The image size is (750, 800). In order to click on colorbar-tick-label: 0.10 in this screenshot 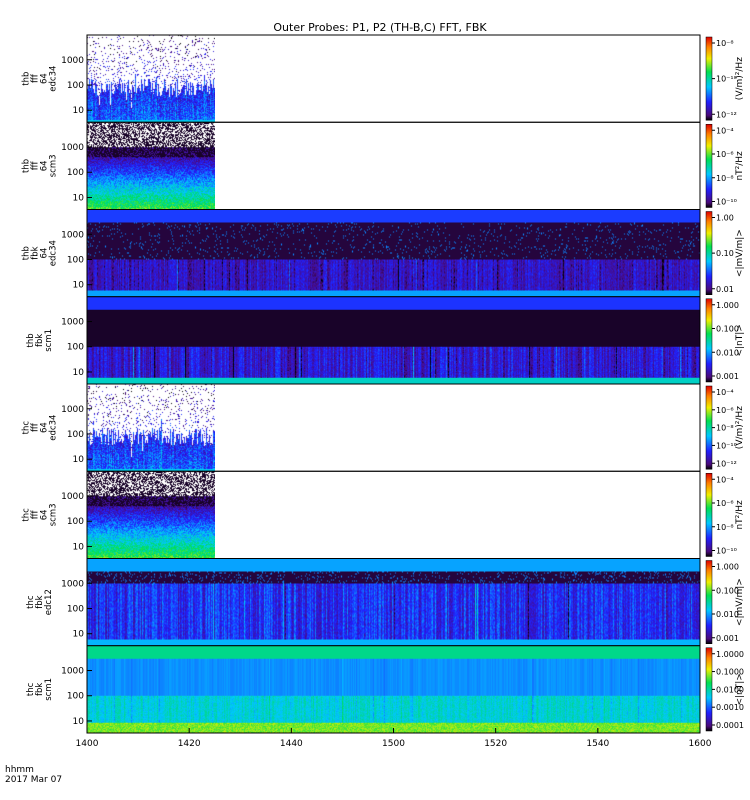, I will do `click(725, 253)`.